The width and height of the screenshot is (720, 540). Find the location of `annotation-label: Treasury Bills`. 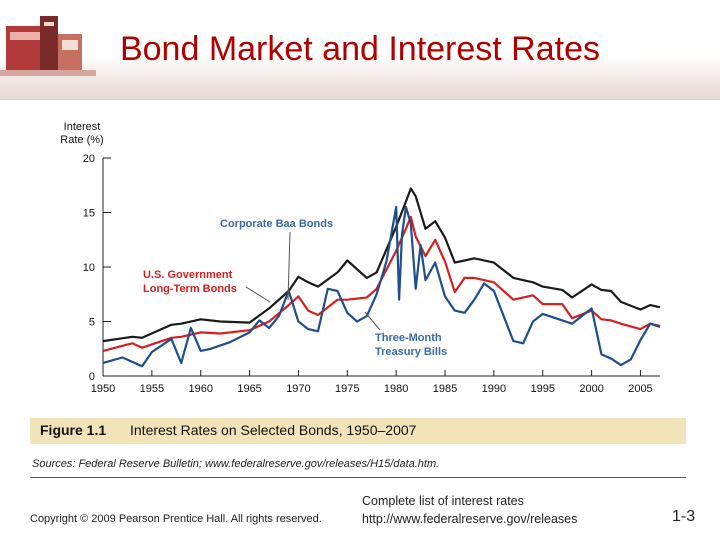

annotation-label: Treasury Bills is located at coordinates (411, 352).